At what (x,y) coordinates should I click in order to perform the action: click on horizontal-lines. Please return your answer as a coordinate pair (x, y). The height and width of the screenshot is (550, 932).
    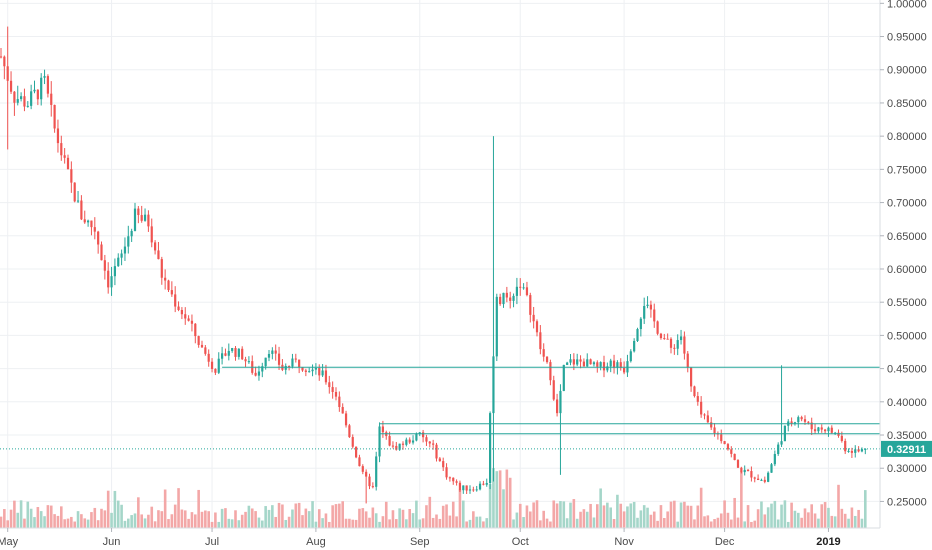
    Looking at the image, I should click on (551, 400).